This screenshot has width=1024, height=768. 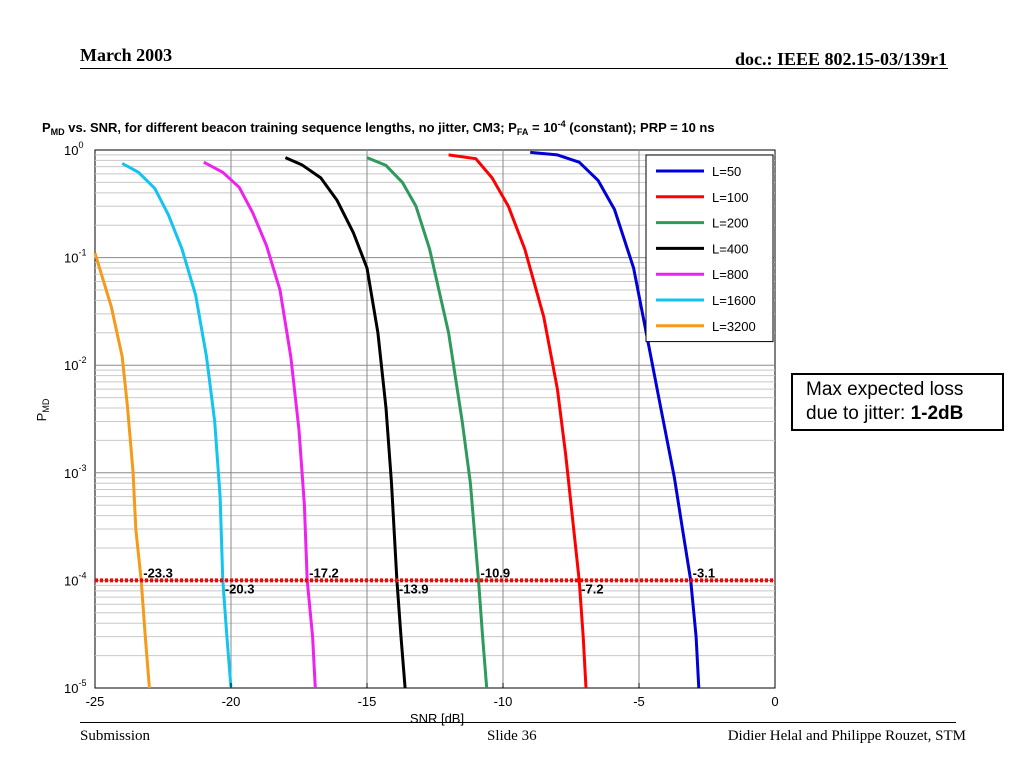 I want to click on callout-line-2: due to jitter: 1-2dB, so click(x=904, y=414).